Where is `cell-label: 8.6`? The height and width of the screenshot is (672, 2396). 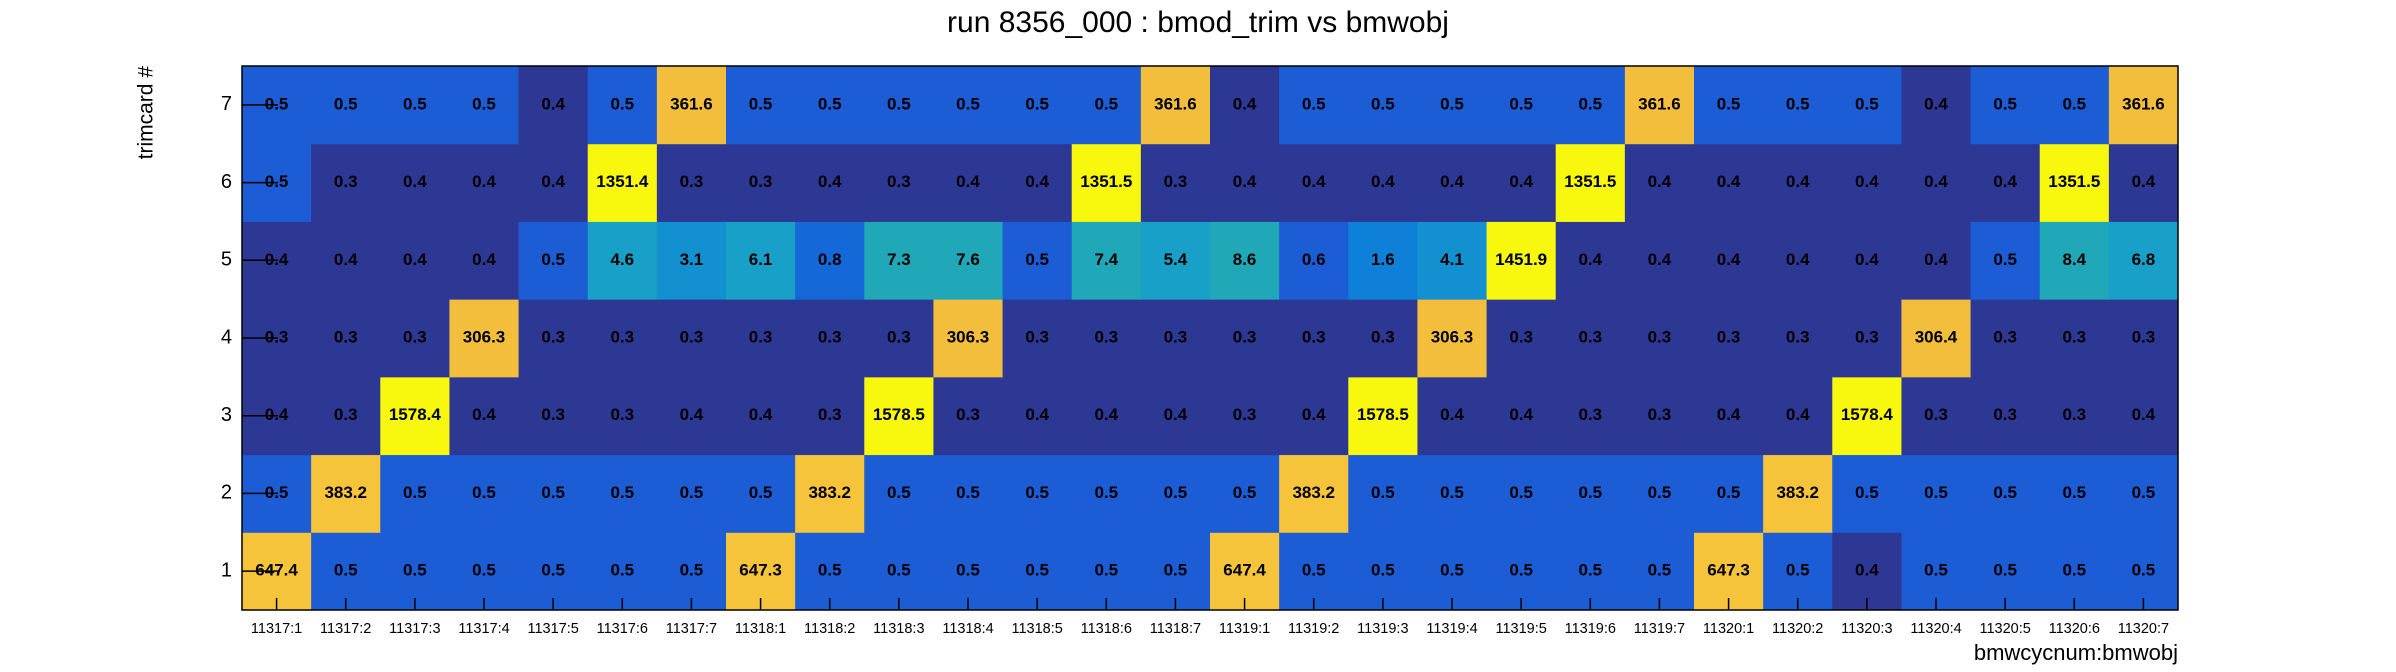
cell-label: 8.6 is located at coordinates (1245, 259).